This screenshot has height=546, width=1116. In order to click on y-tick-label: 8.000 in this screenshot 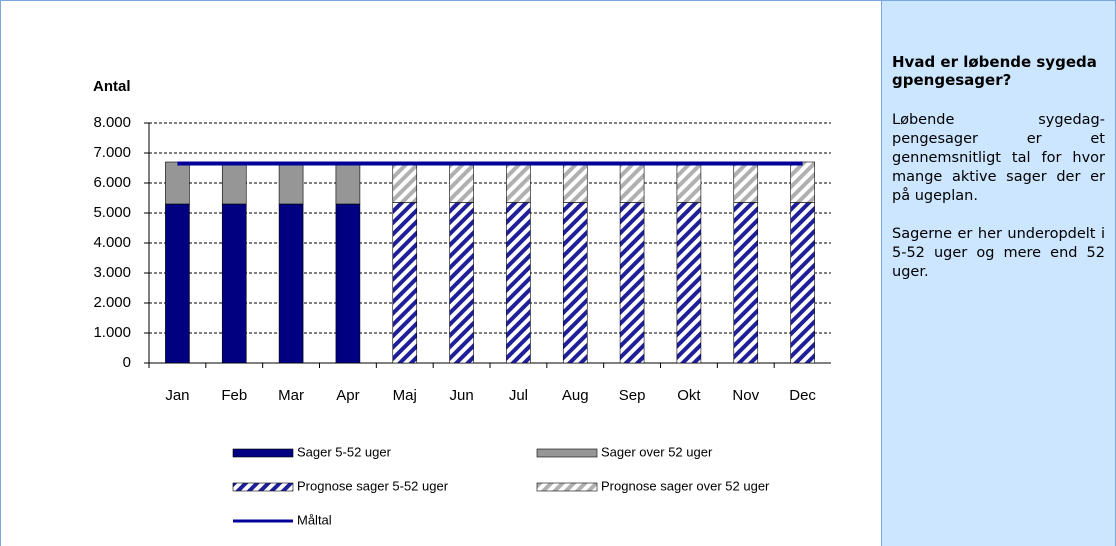, I will do `click(112, 122)`.